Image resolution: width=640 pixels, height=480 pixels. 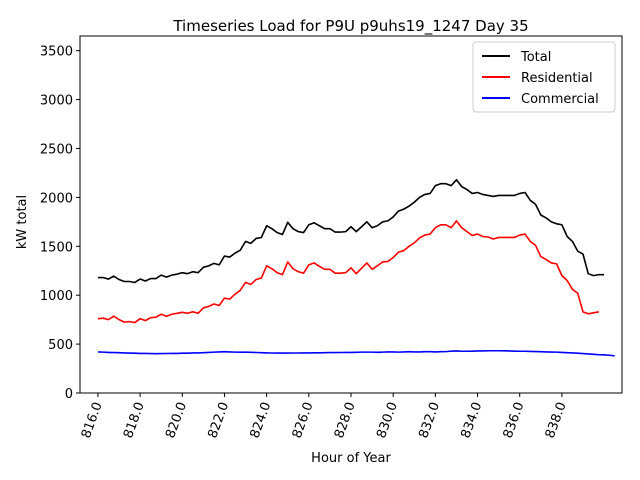 I want to click on x-tick-label: 824.0, so click(x=261, y=420).